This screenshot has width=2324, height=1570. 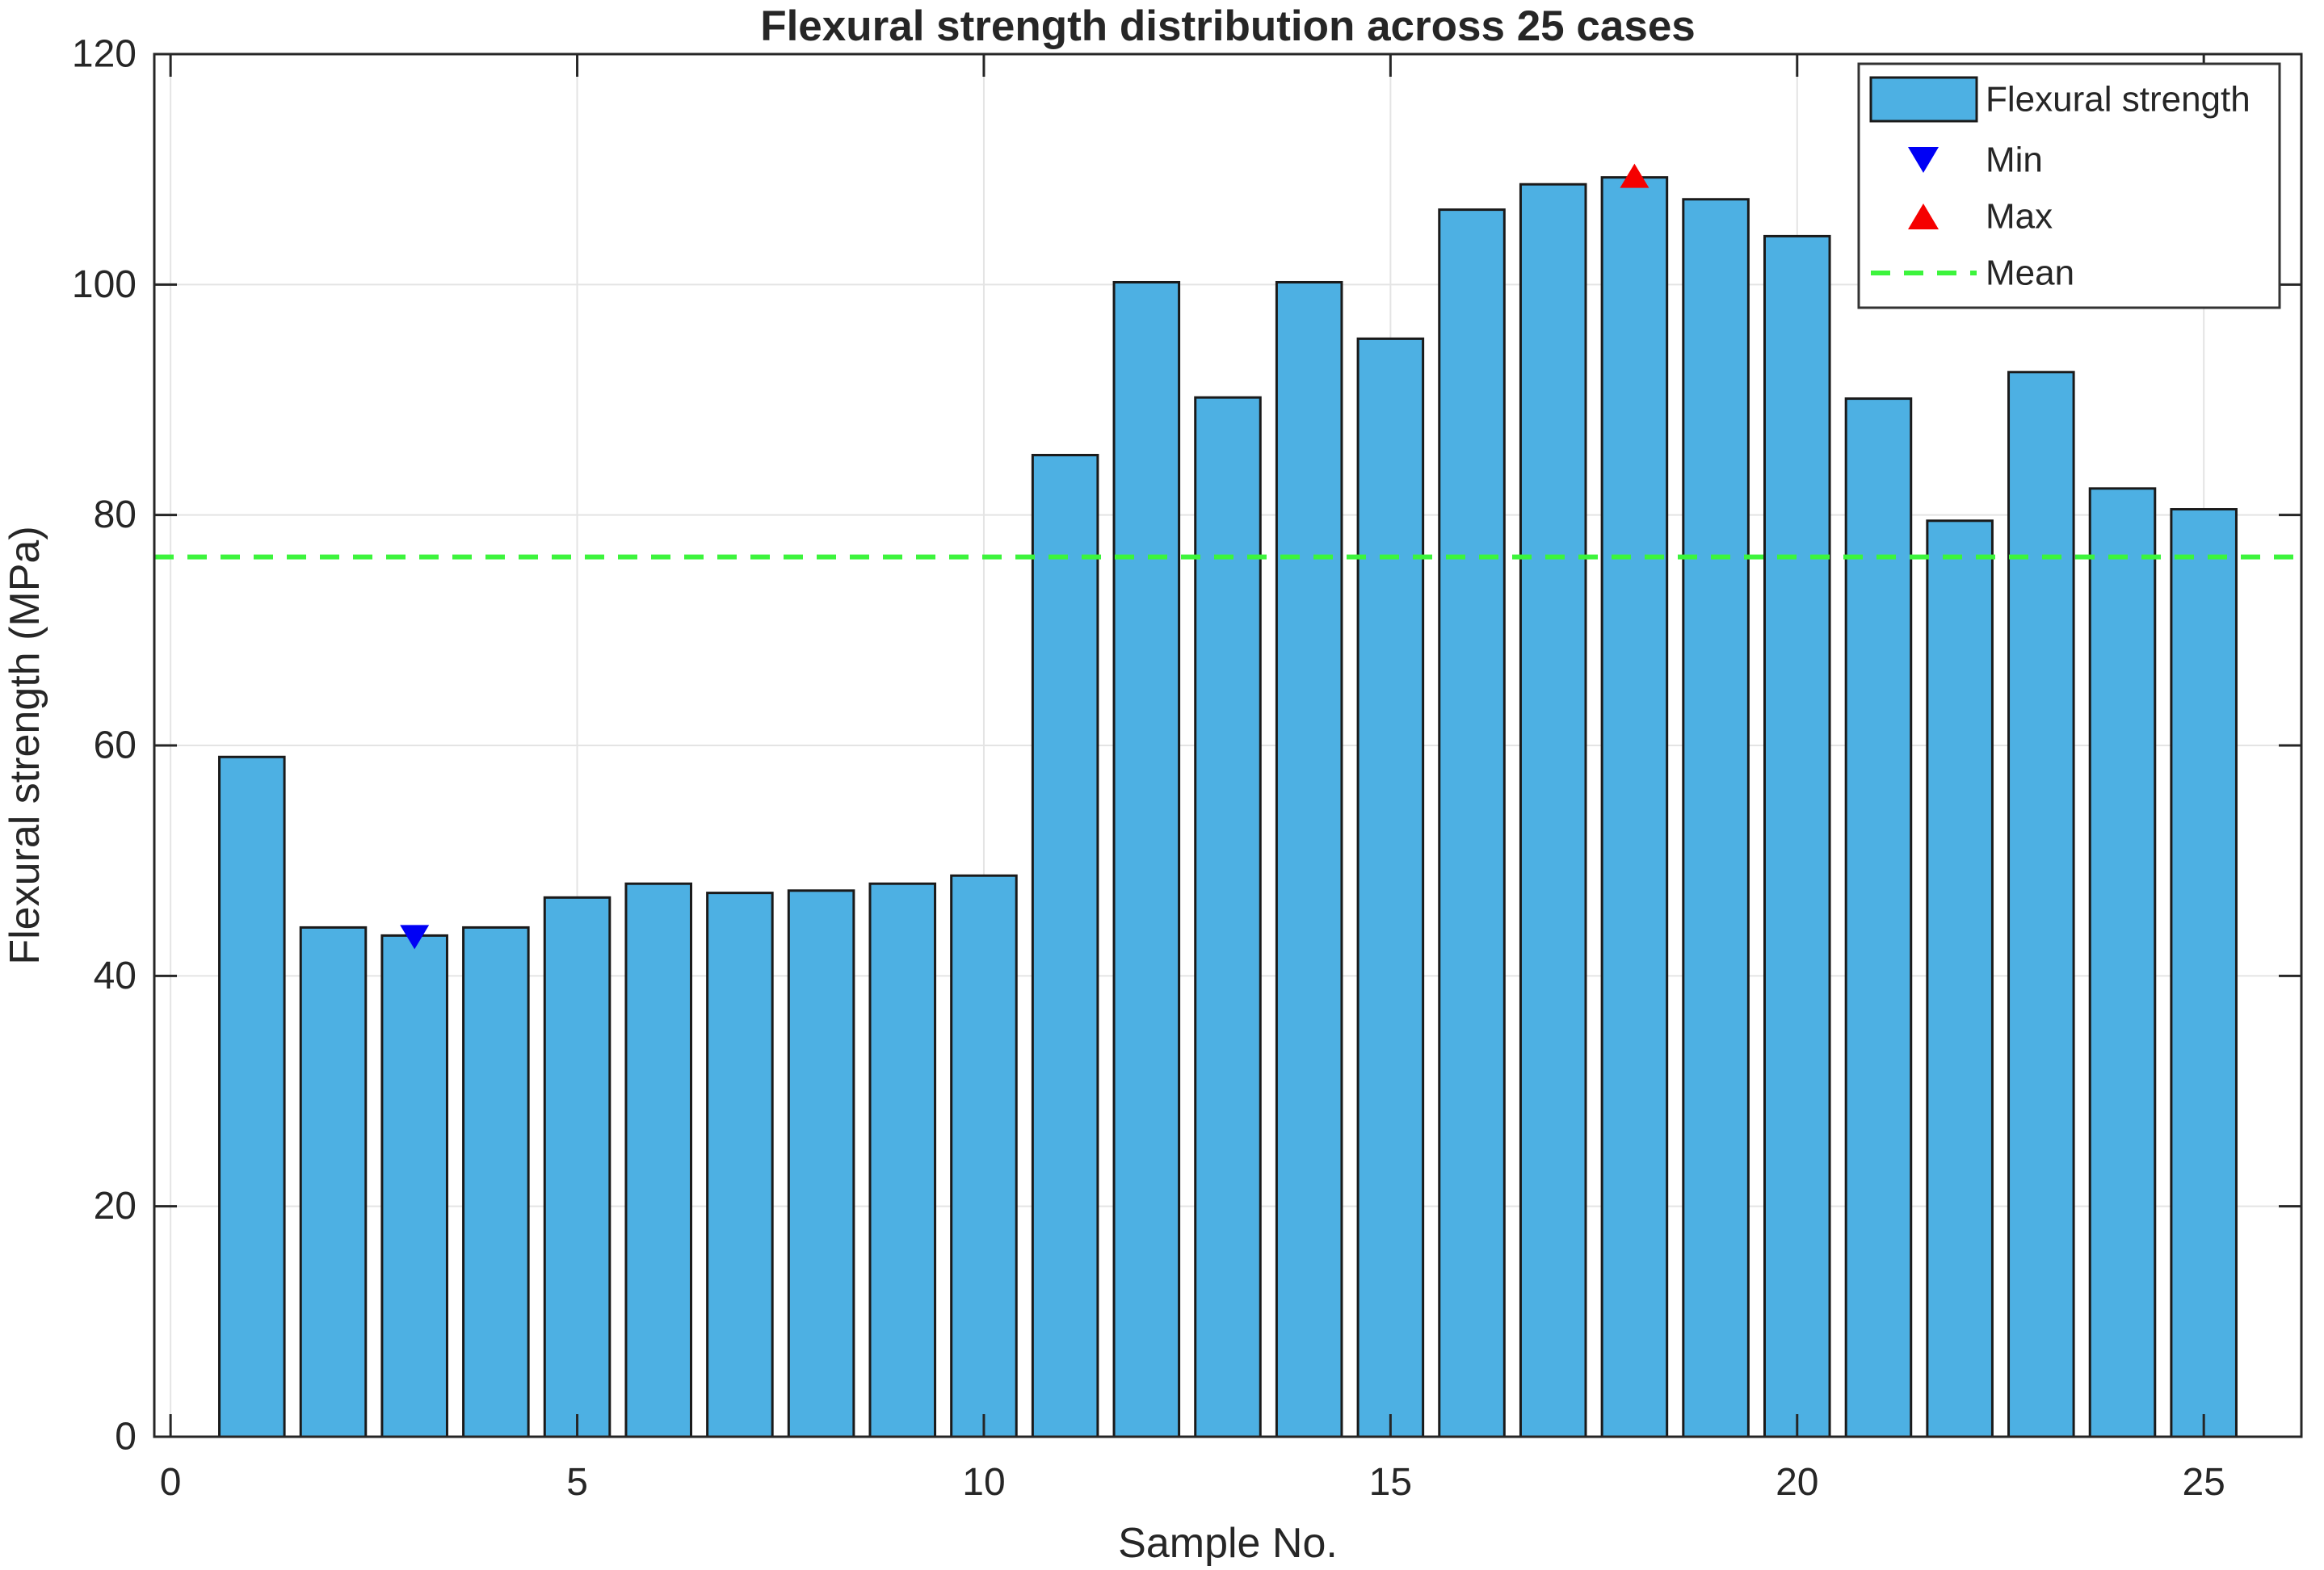 What do you see at coordinates (104, 284) in the screenshot?
I see `y-tick-label: 100` at bounding box center [104, 284].